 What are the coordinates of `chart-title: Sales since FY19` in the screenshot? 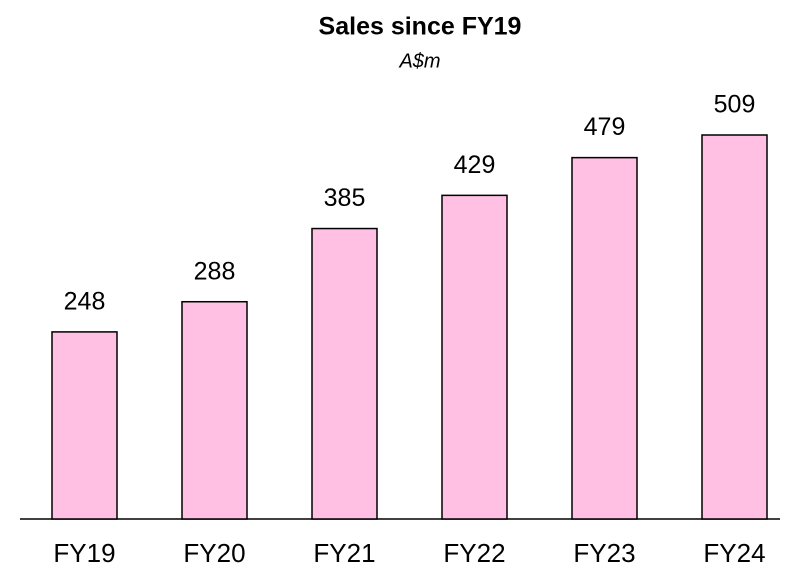 It's located at (420, 27).